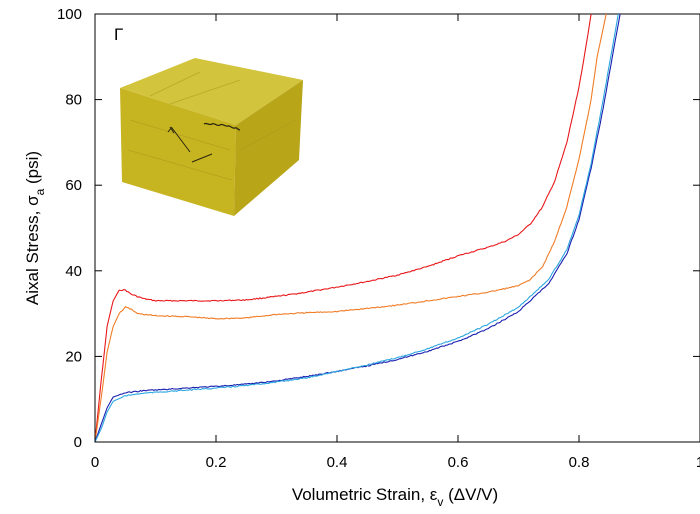  I want to click on specimen-photo, so click(211, 137).